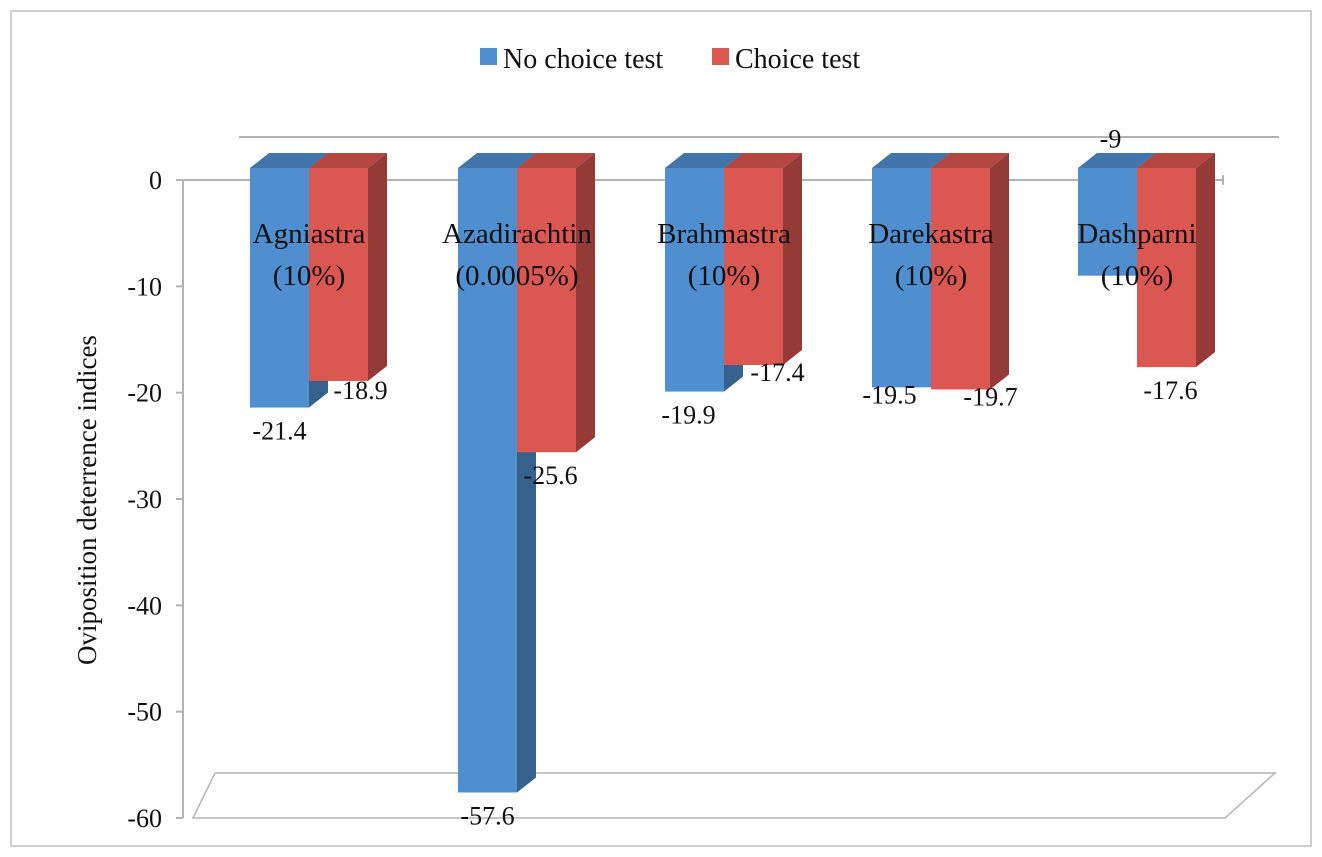 This screenshot has width=1322, height=857. Describe the element at coordinates (279, 431) in the screenshot. I see `data-label: -21.4` at that location.